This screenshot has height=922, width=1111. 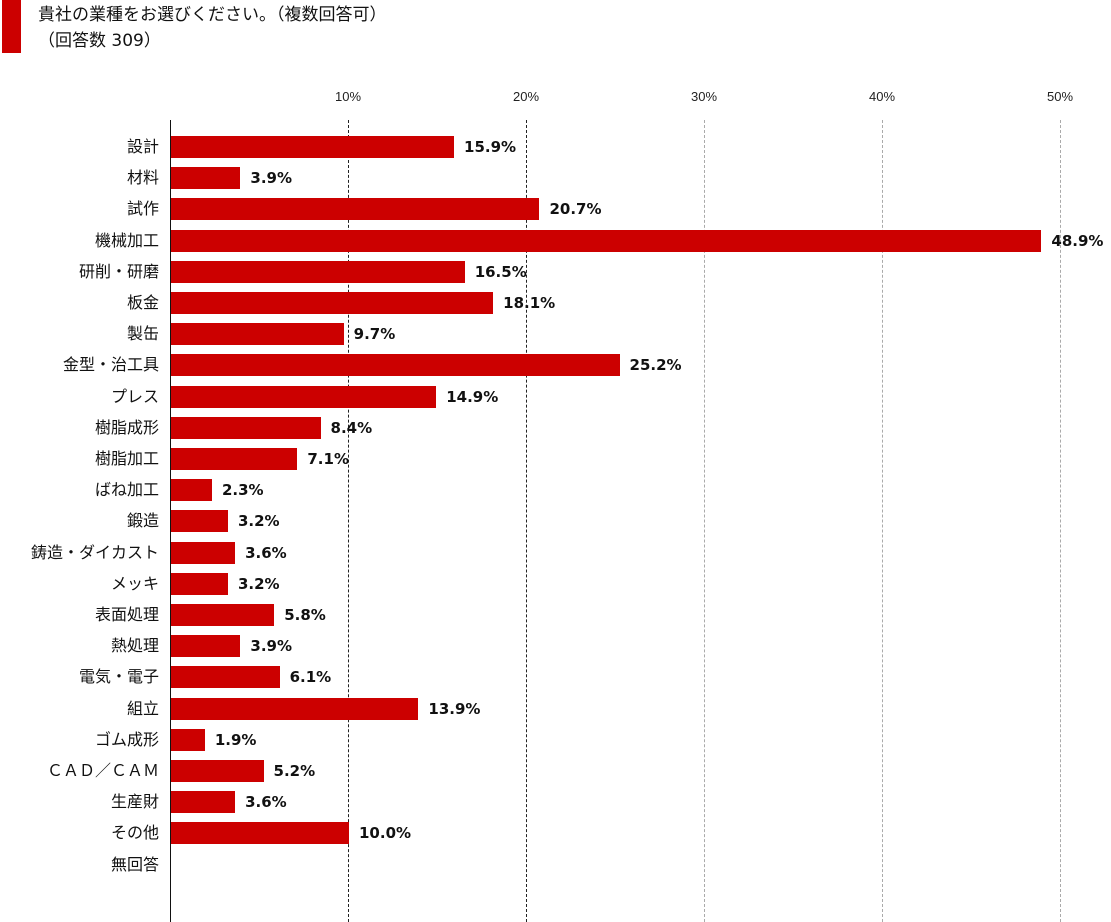 I want to click on bar-row: 無回答, so click(x=555, y=865).